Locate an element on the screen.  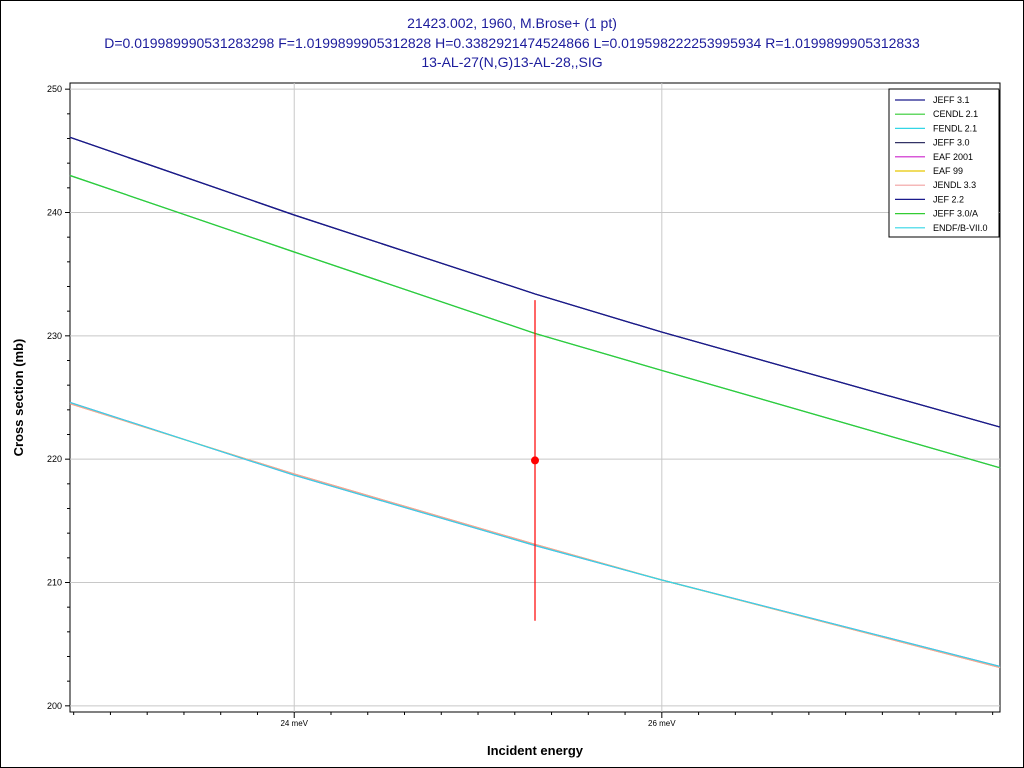
data-point is located at coordinates (535, 460).